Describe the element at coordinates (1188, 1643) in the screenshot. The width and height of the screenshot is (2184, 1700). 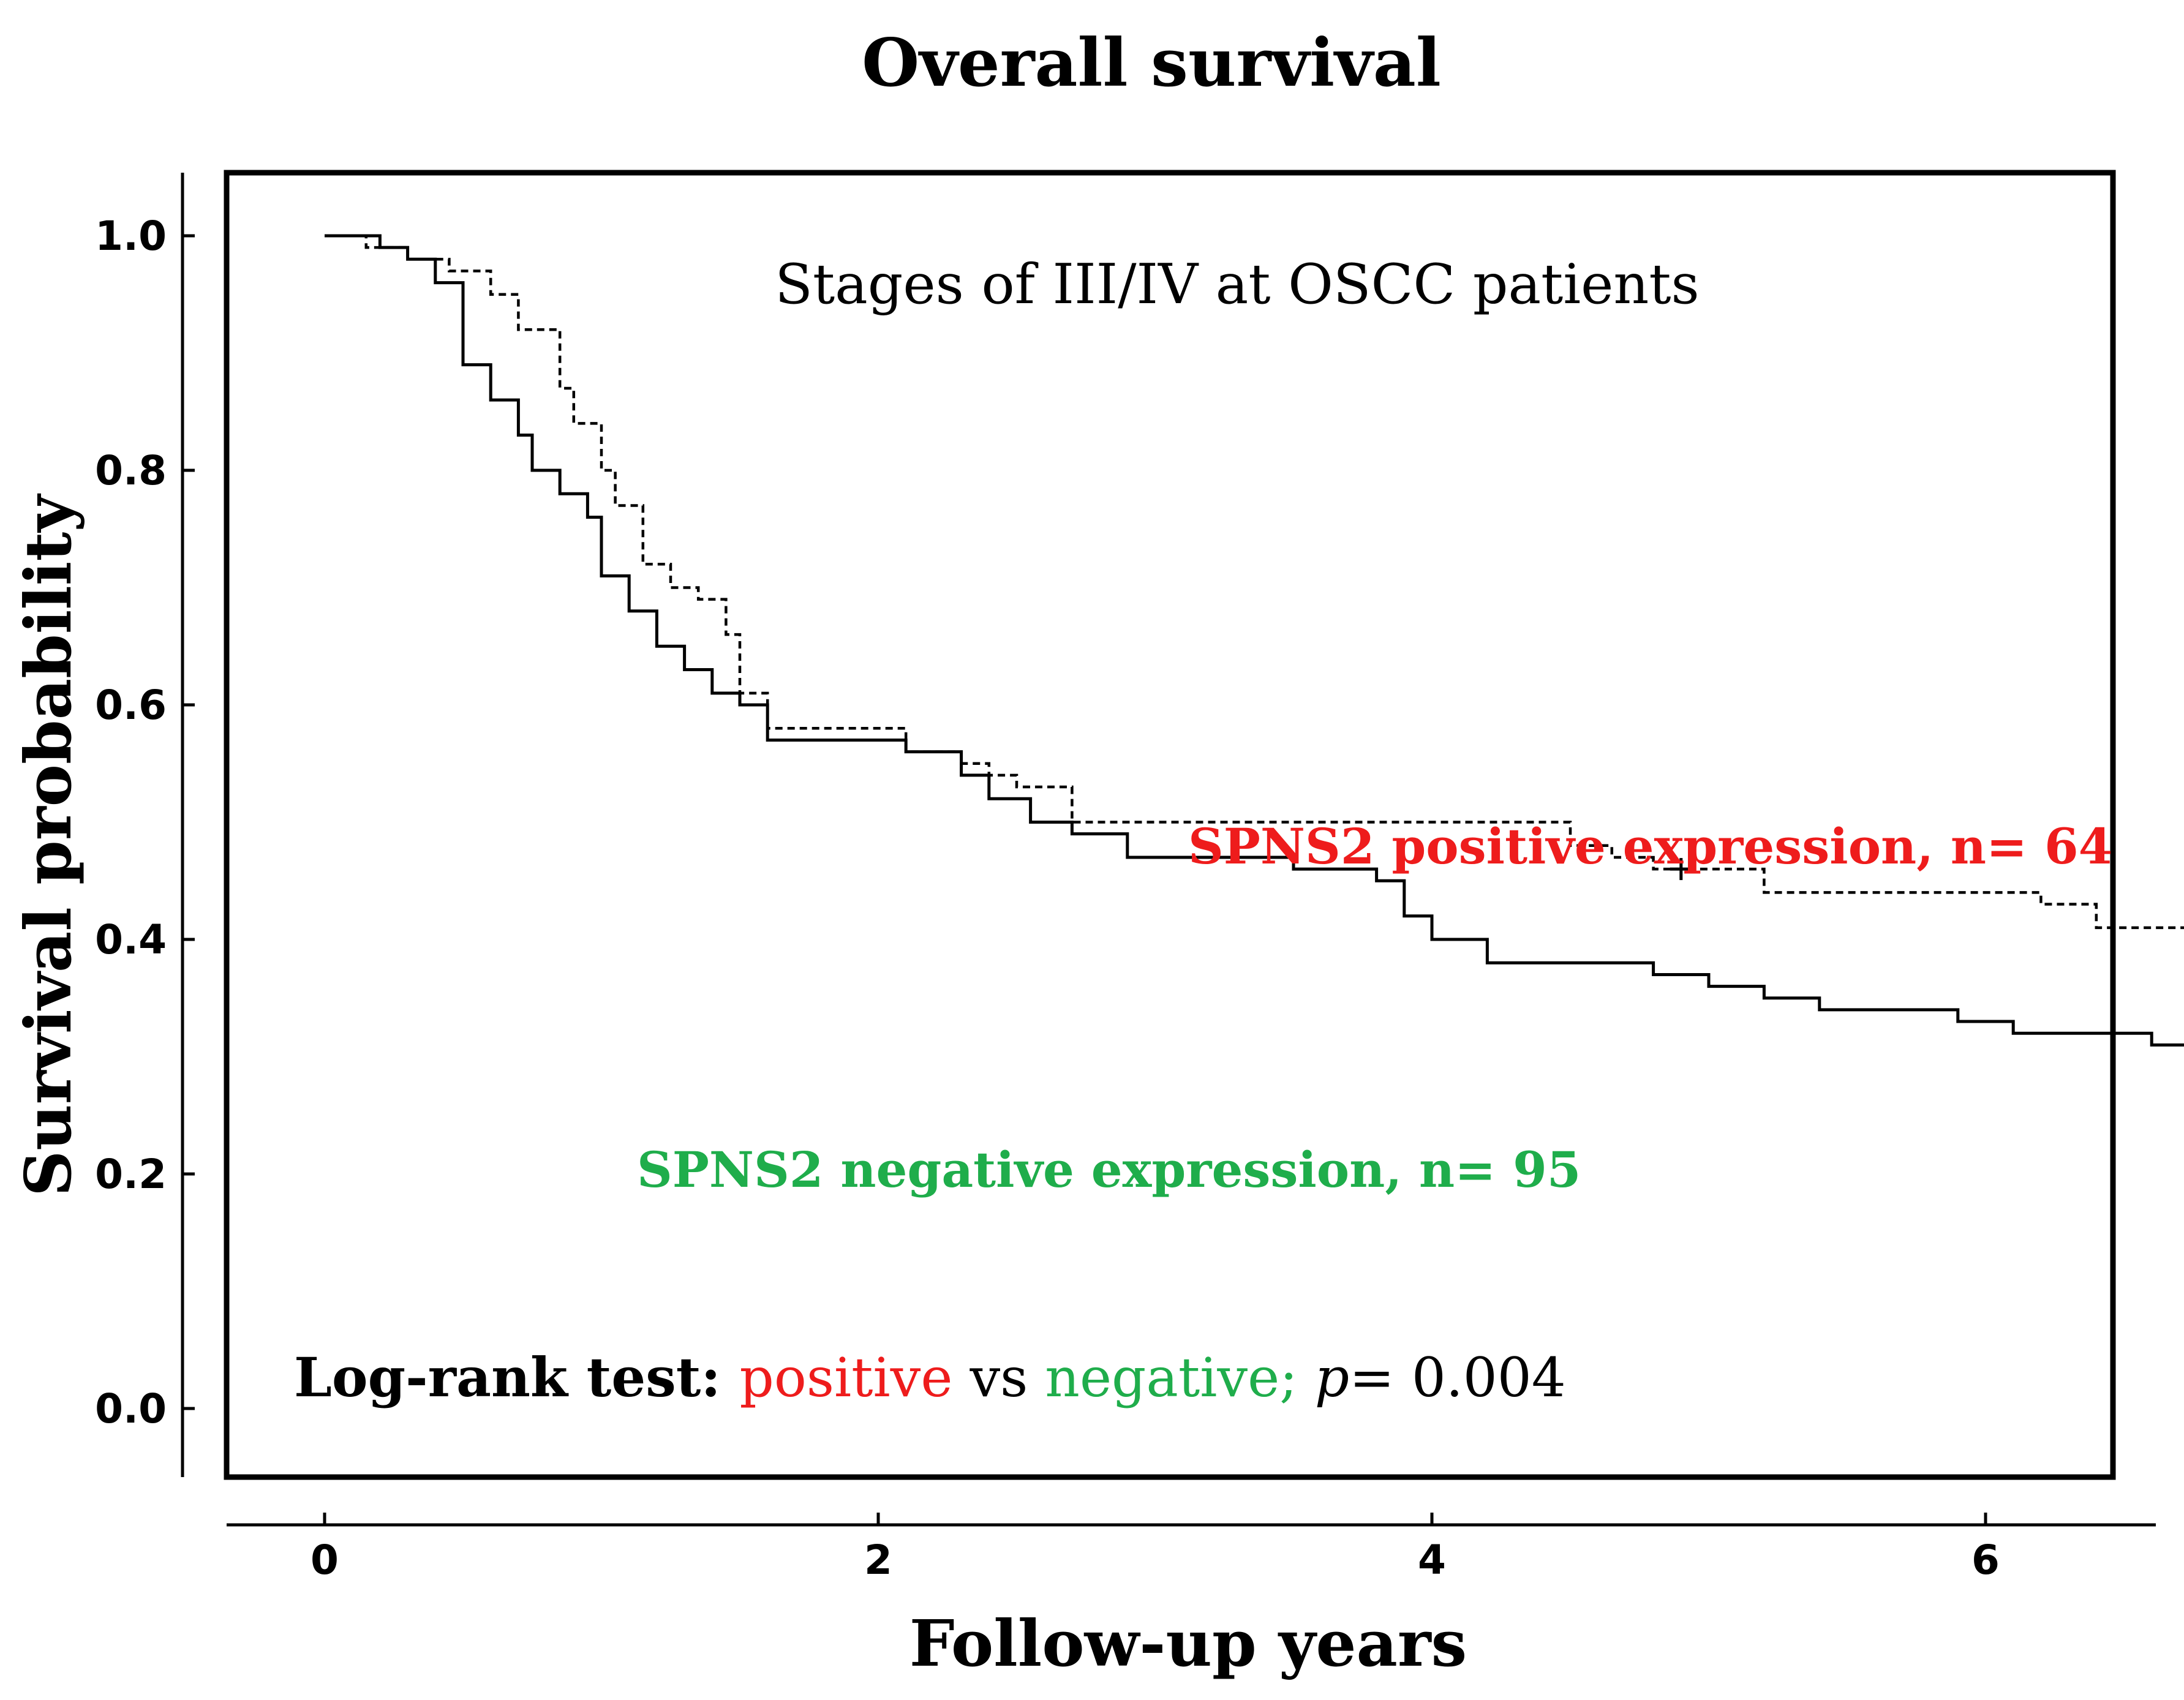
I see `x-axis-label: Follow-up years` at that location.